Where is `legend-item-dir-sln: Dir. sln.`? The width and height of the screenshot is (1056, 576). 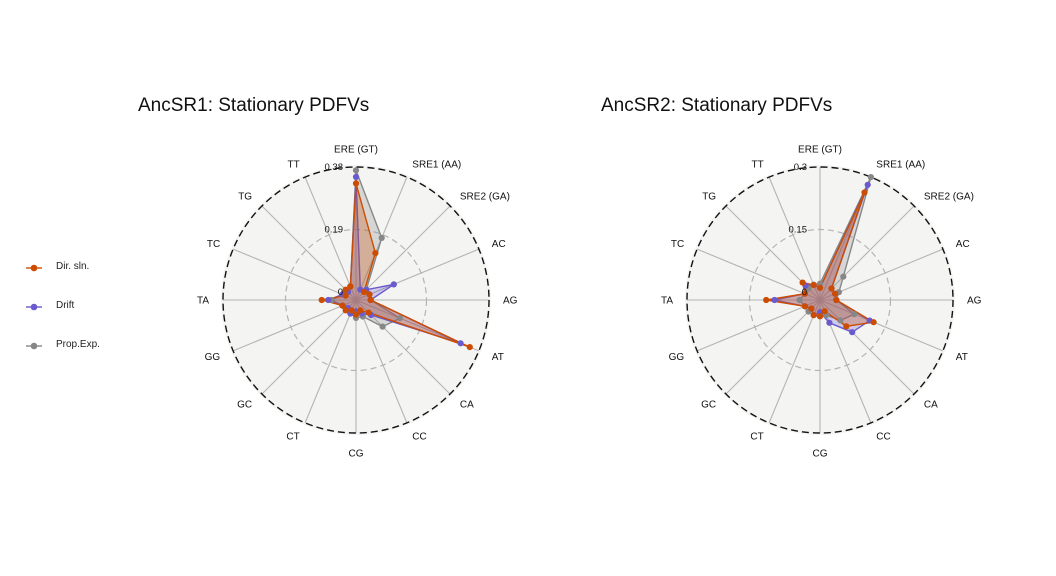
legend-item-dir-sln: Dir. sln. is located at coordinates (86, 277).